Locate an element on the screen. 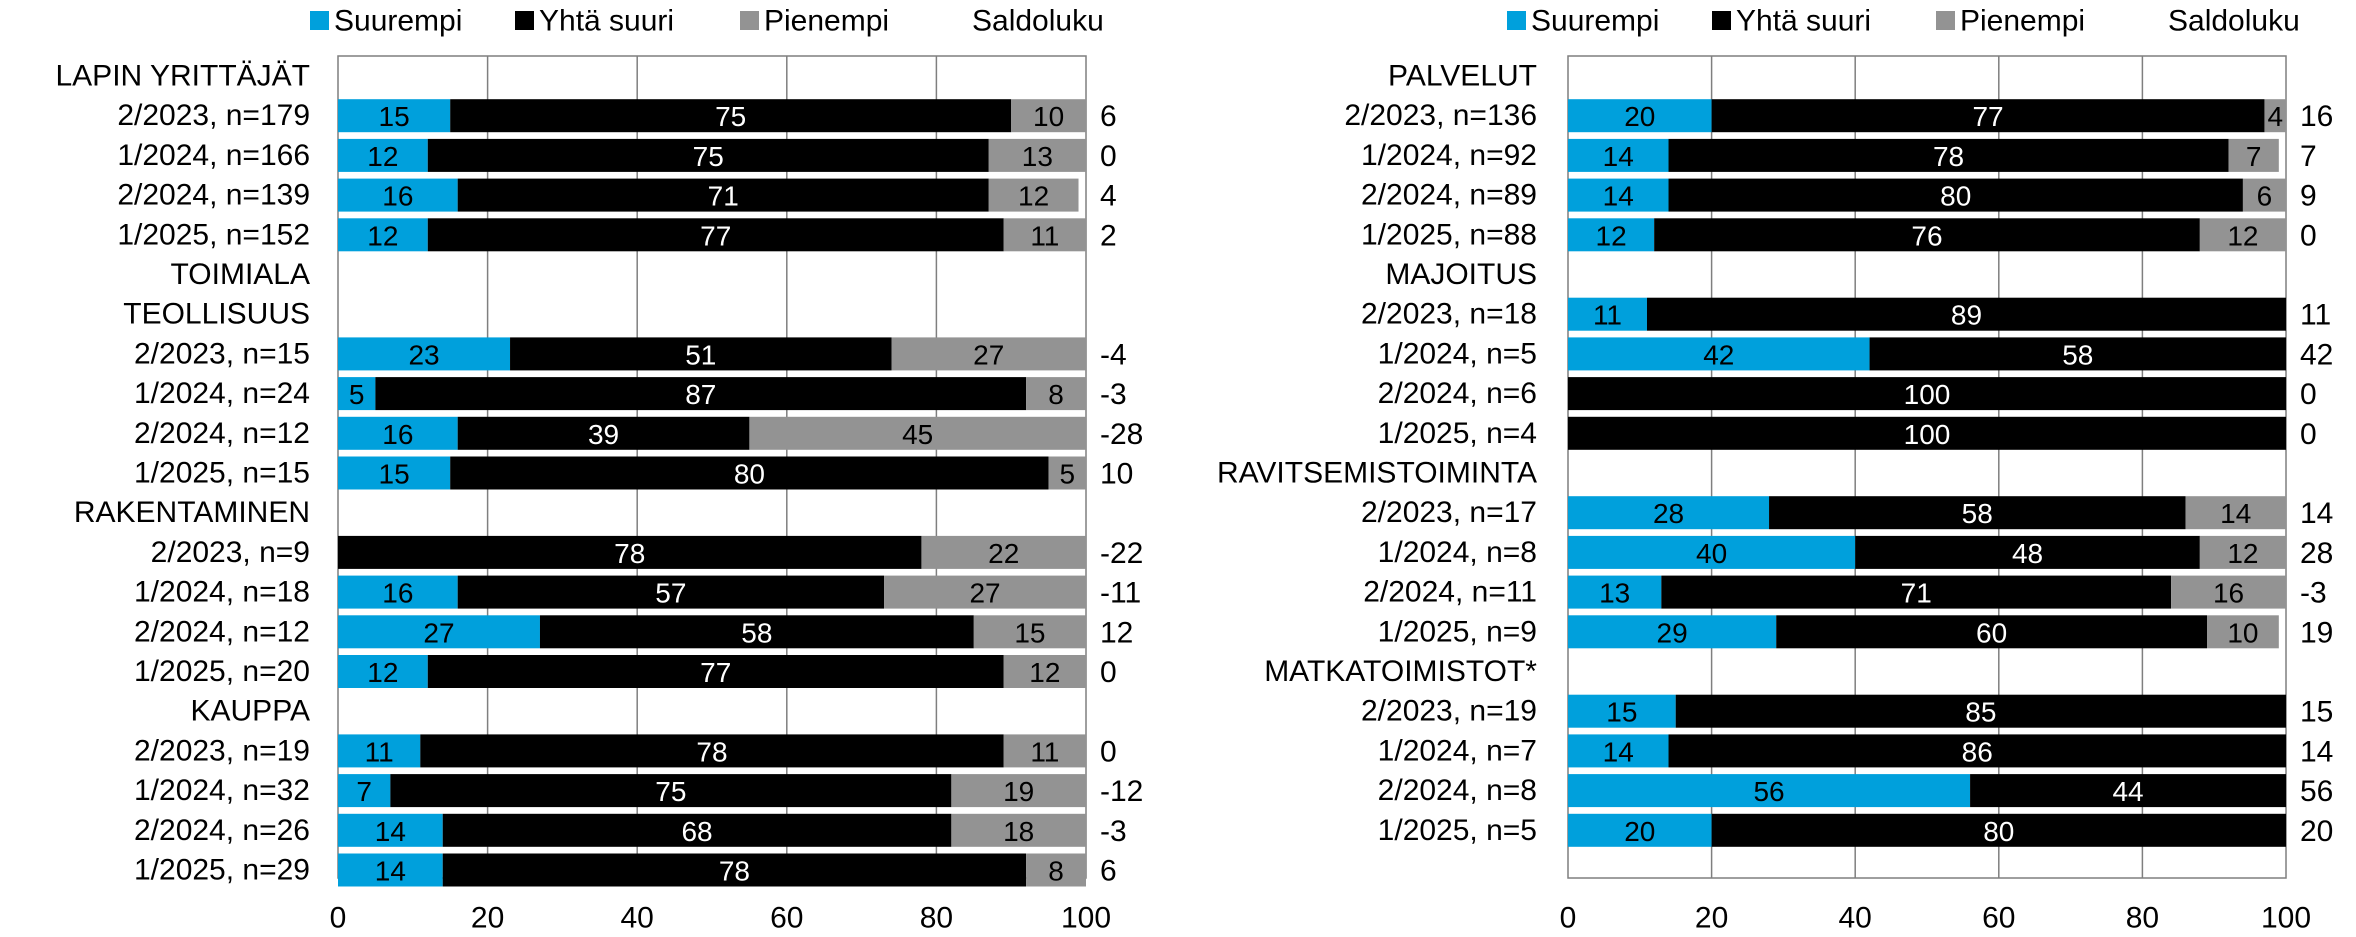 The width and height of the screenshot is (2356, 937). bar-row: 2/2024, n=89 14 80 6 9 is located at coordinates (1839, 195).